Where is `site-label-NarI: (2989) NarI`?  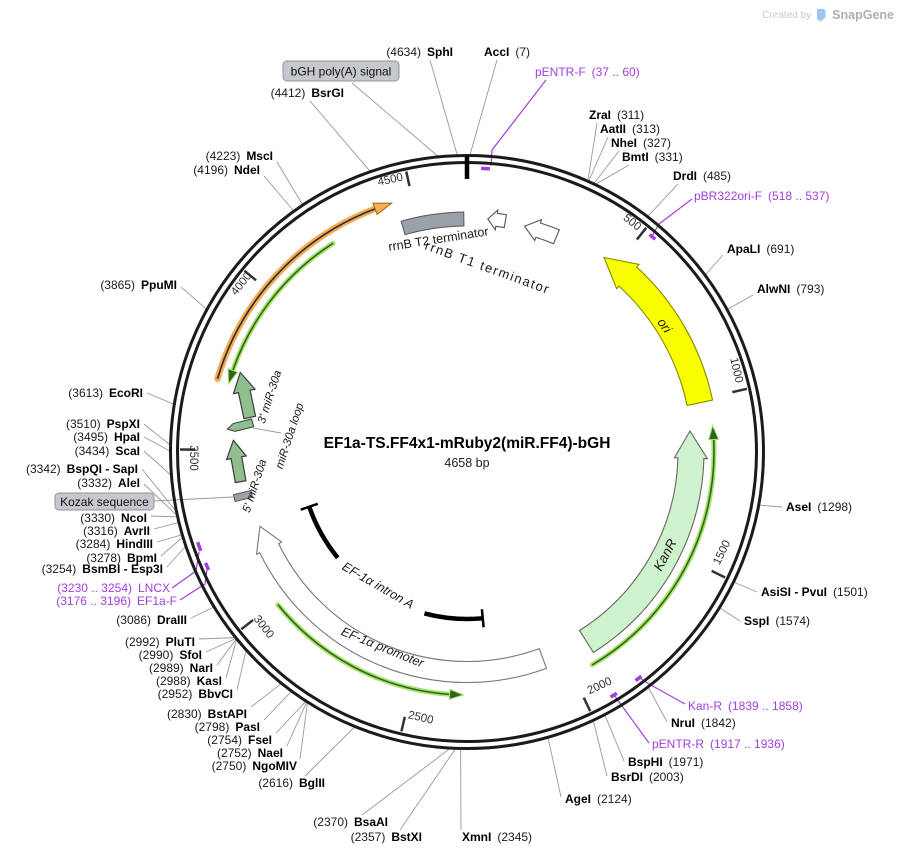 site-label-NarI: (2989) NarI is located at coordinates (181, 668).